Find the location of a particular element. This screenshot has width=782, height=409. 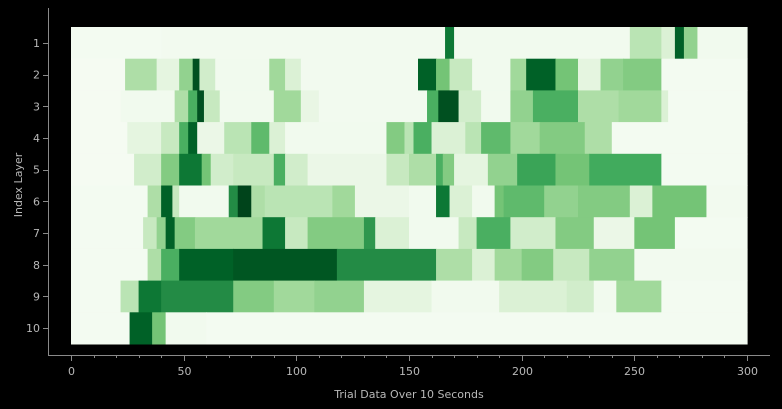

y-tick-label: 2 is located at coordinates (36, 75).